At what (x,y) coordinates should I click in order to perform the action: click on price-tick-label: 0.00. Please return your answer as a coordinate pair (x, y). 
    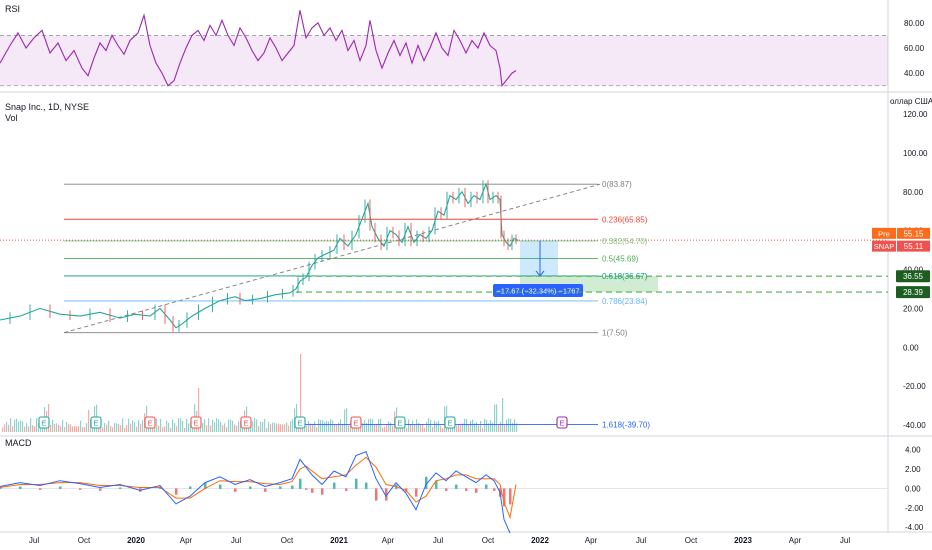
    Looking at the image, I should click on (911, 347).